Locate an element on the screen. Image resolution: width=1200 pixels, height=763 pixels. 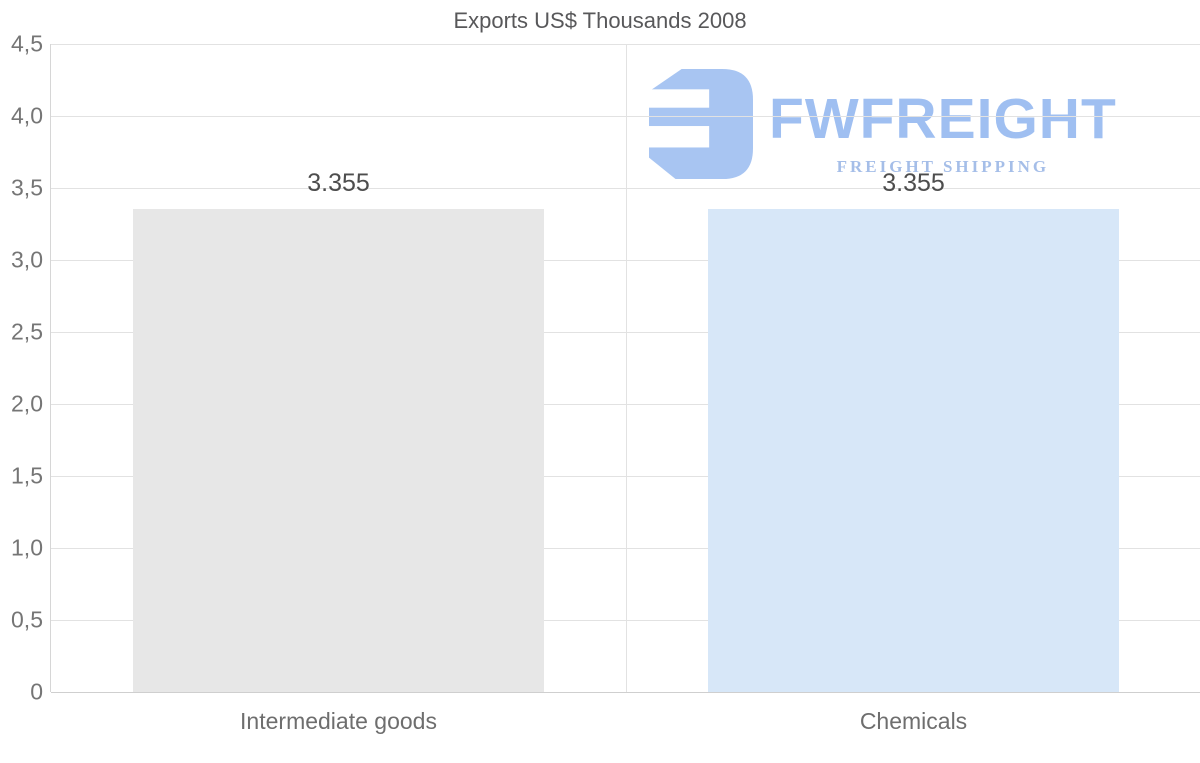
fwfreight-watermark: FWFREIGHT FREIGHT SHIPPING is located at coordinates (883, 124).